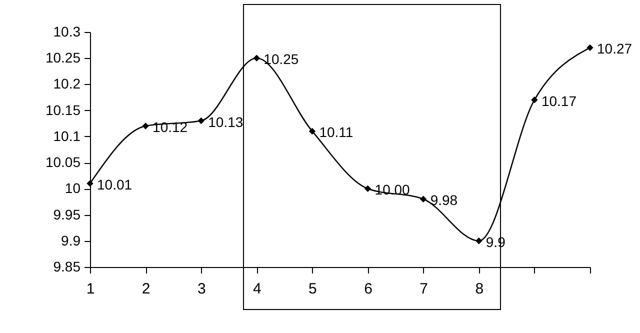 The height and width of the screenshot is (333, 640). I want to click on y-tick-label: 10.25, so click(63, 58).